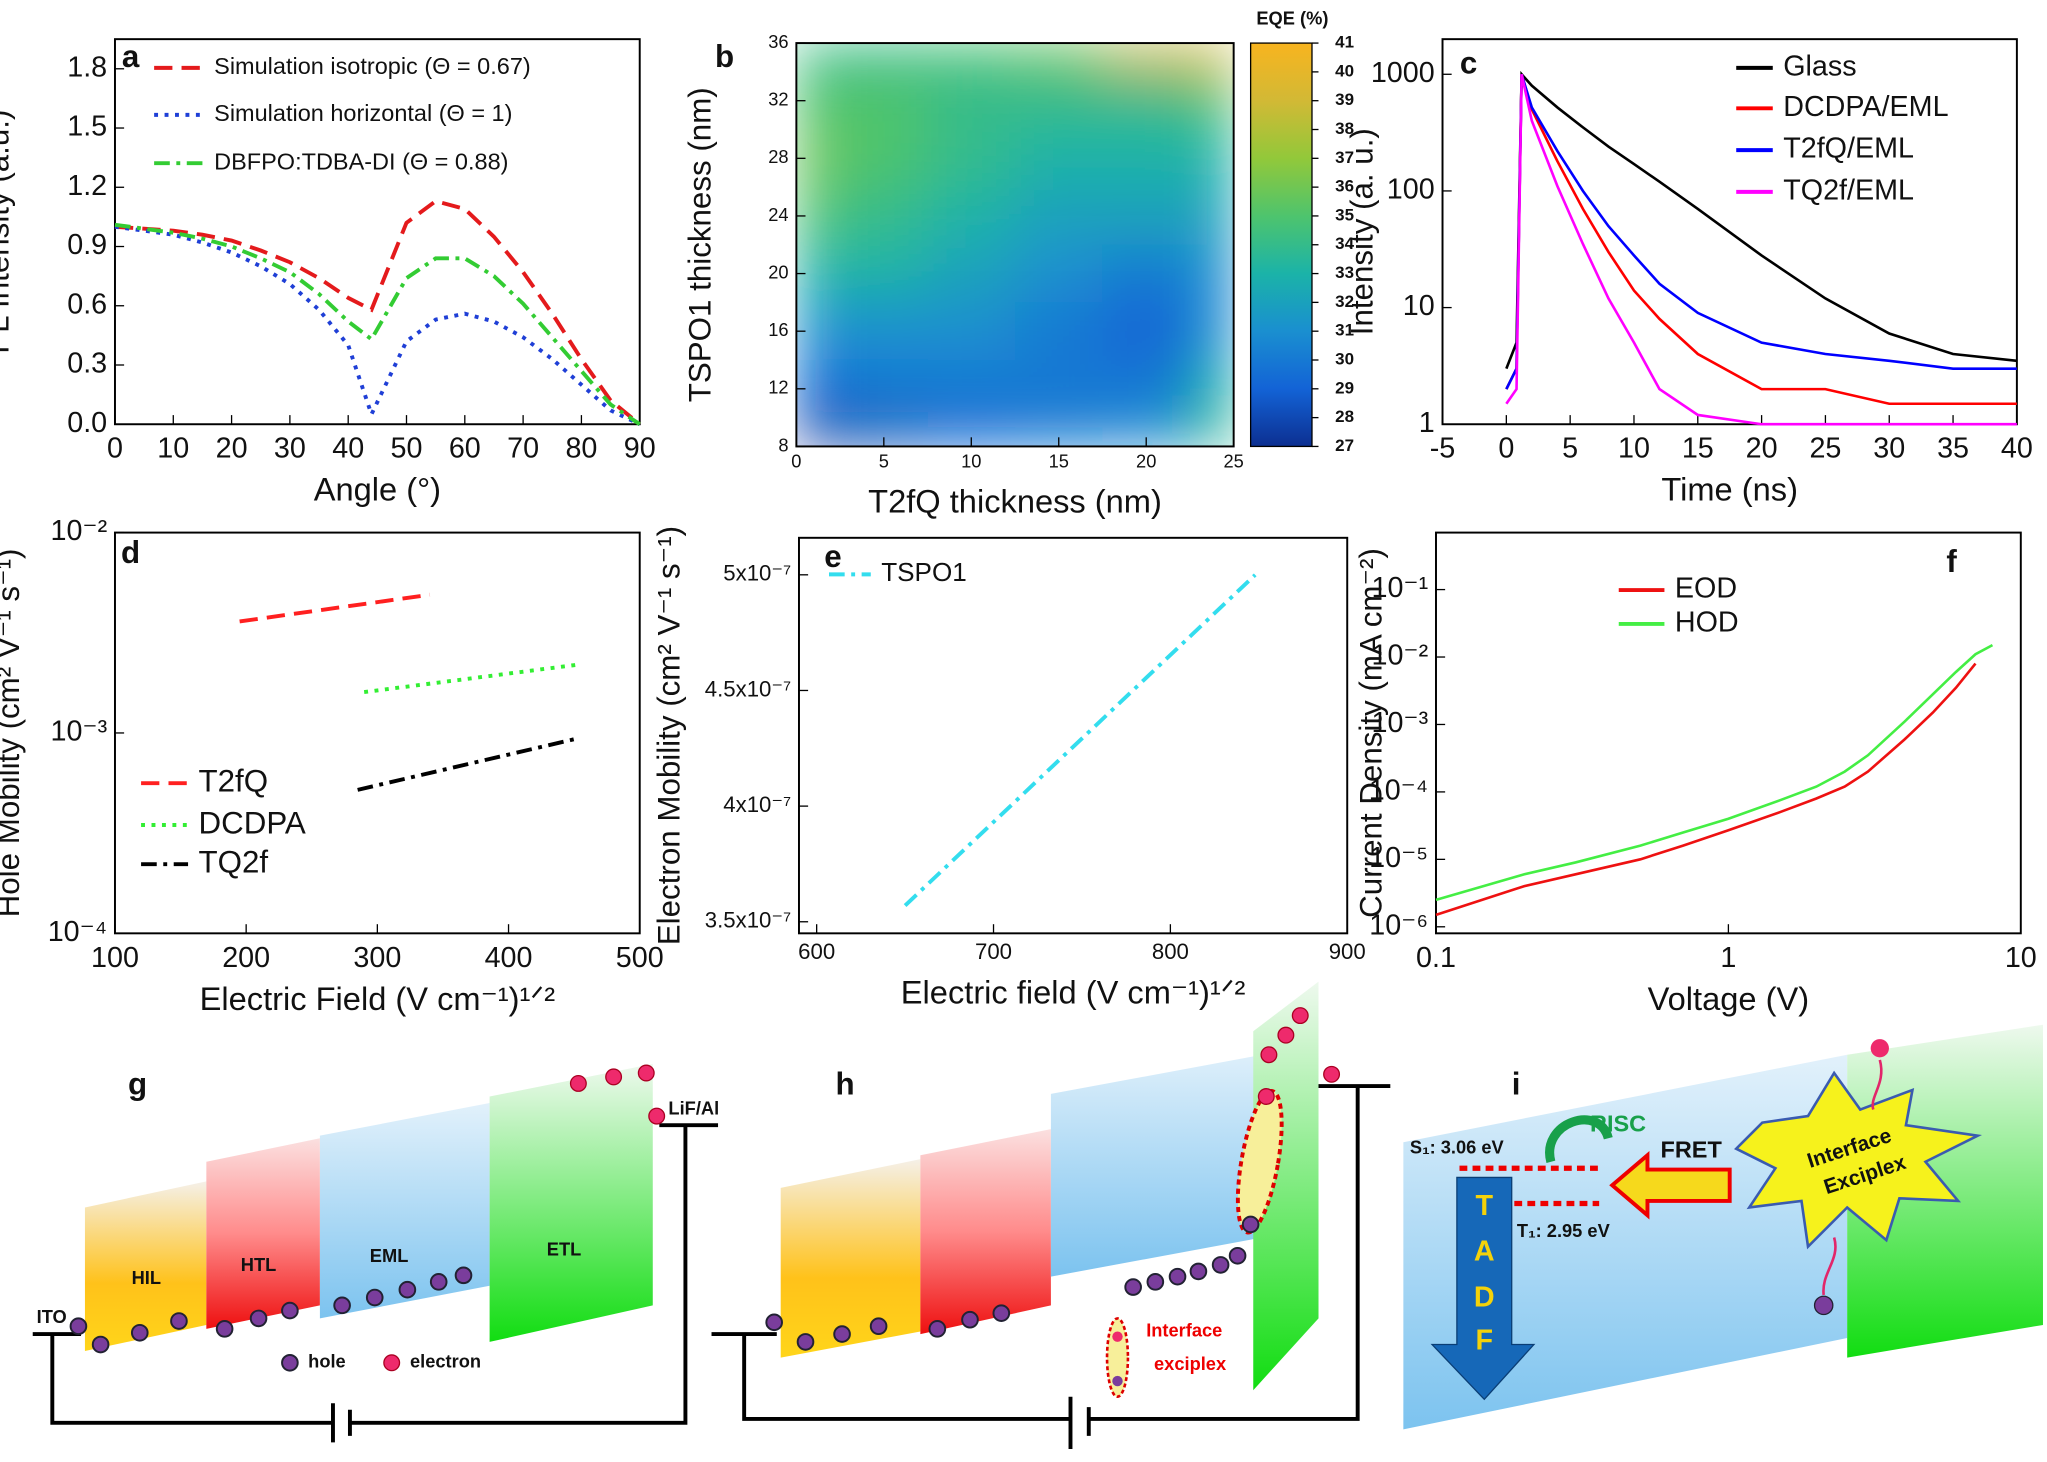  What do you see at coordinates (130, 552) in the screenshot?
I see `panel-label: d` at bounding box center [130, 552].